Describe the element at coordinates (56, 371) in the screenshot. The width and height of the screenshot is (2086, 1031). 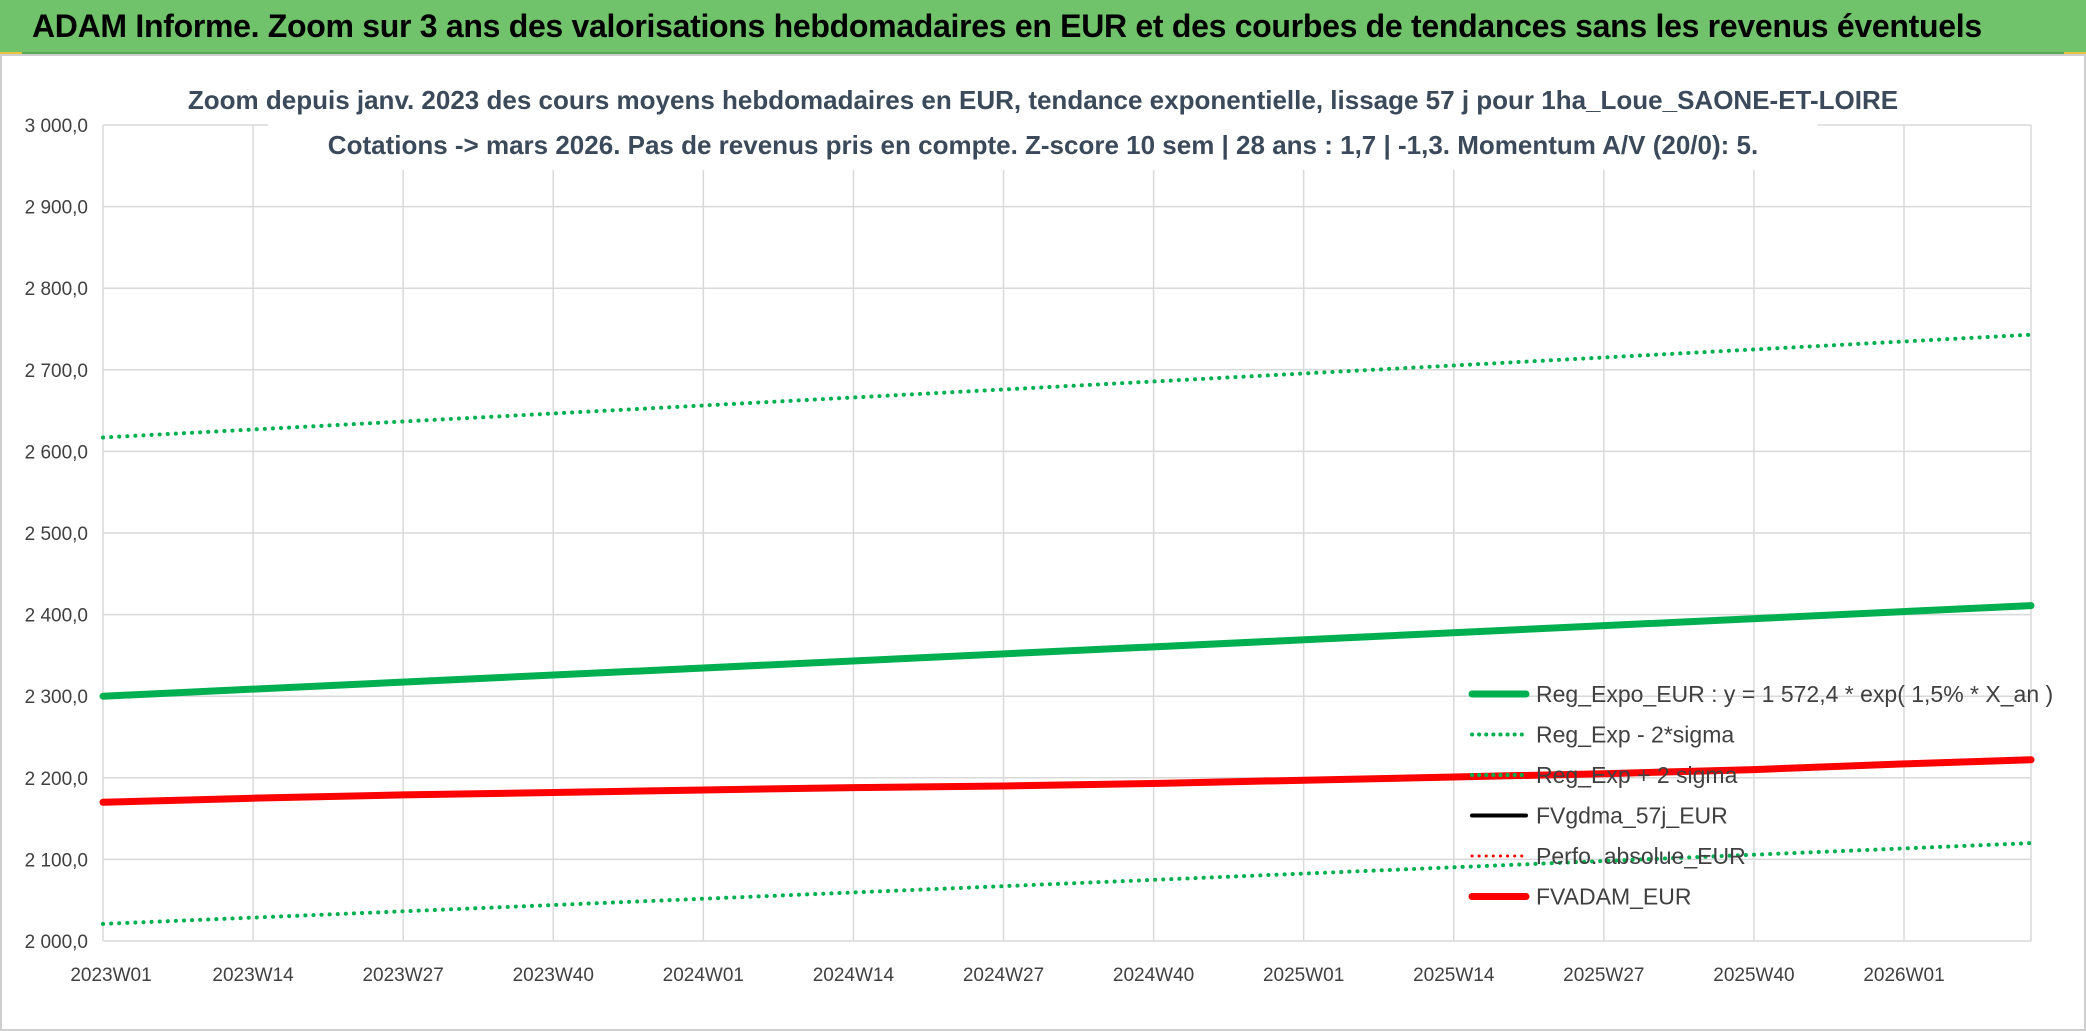
I see `y-tick-label: 2 700,0` at that location.